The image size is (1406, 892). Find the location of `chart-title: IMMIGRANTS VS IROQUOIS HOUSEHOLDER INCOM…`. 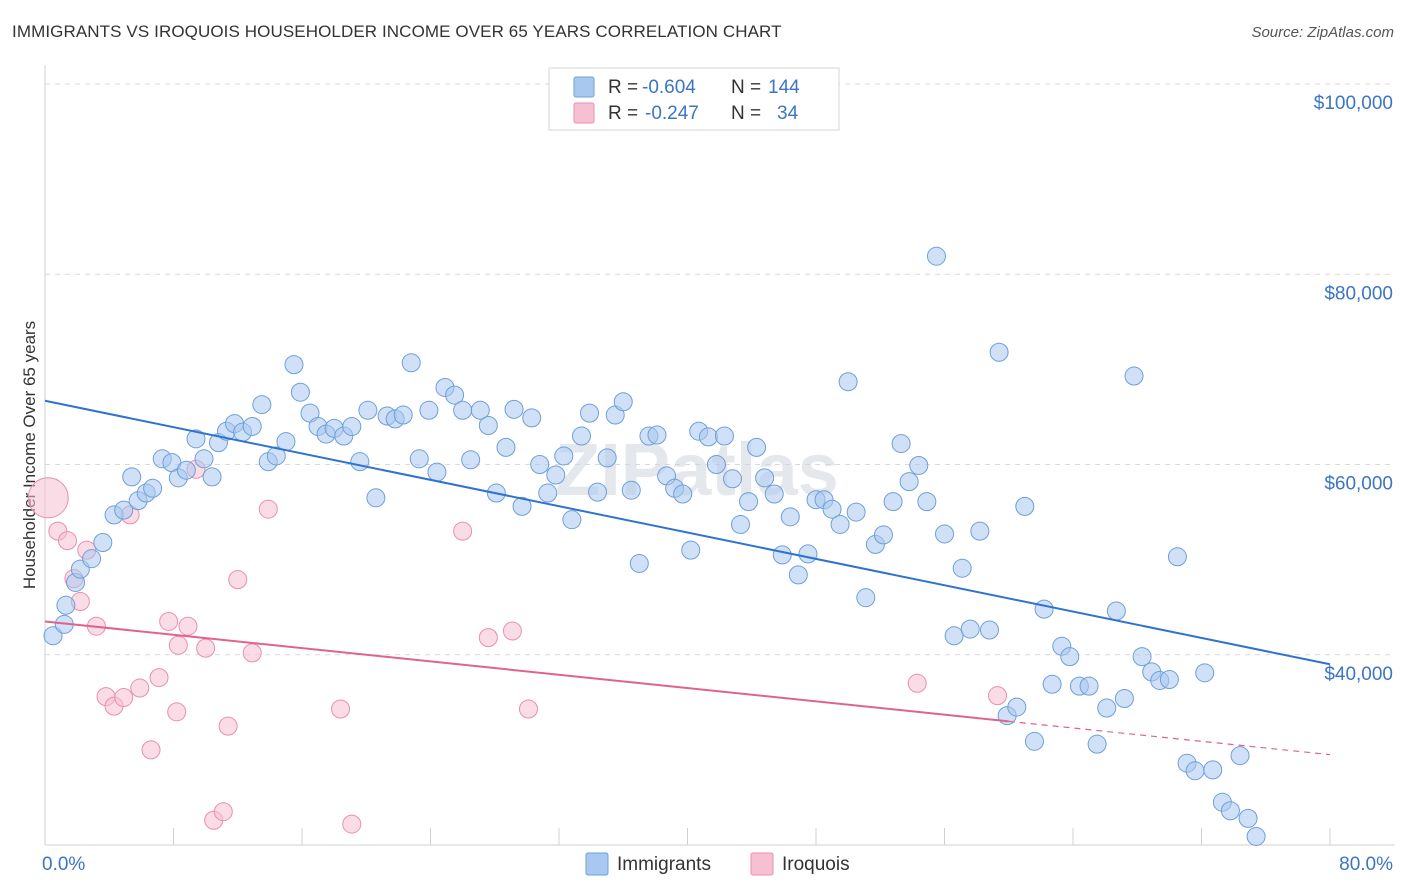

chart-title: IMMIGRANTS VS IROQUOIS HOUSEHOLDER INCOM… is located at coordinates (397, 31).